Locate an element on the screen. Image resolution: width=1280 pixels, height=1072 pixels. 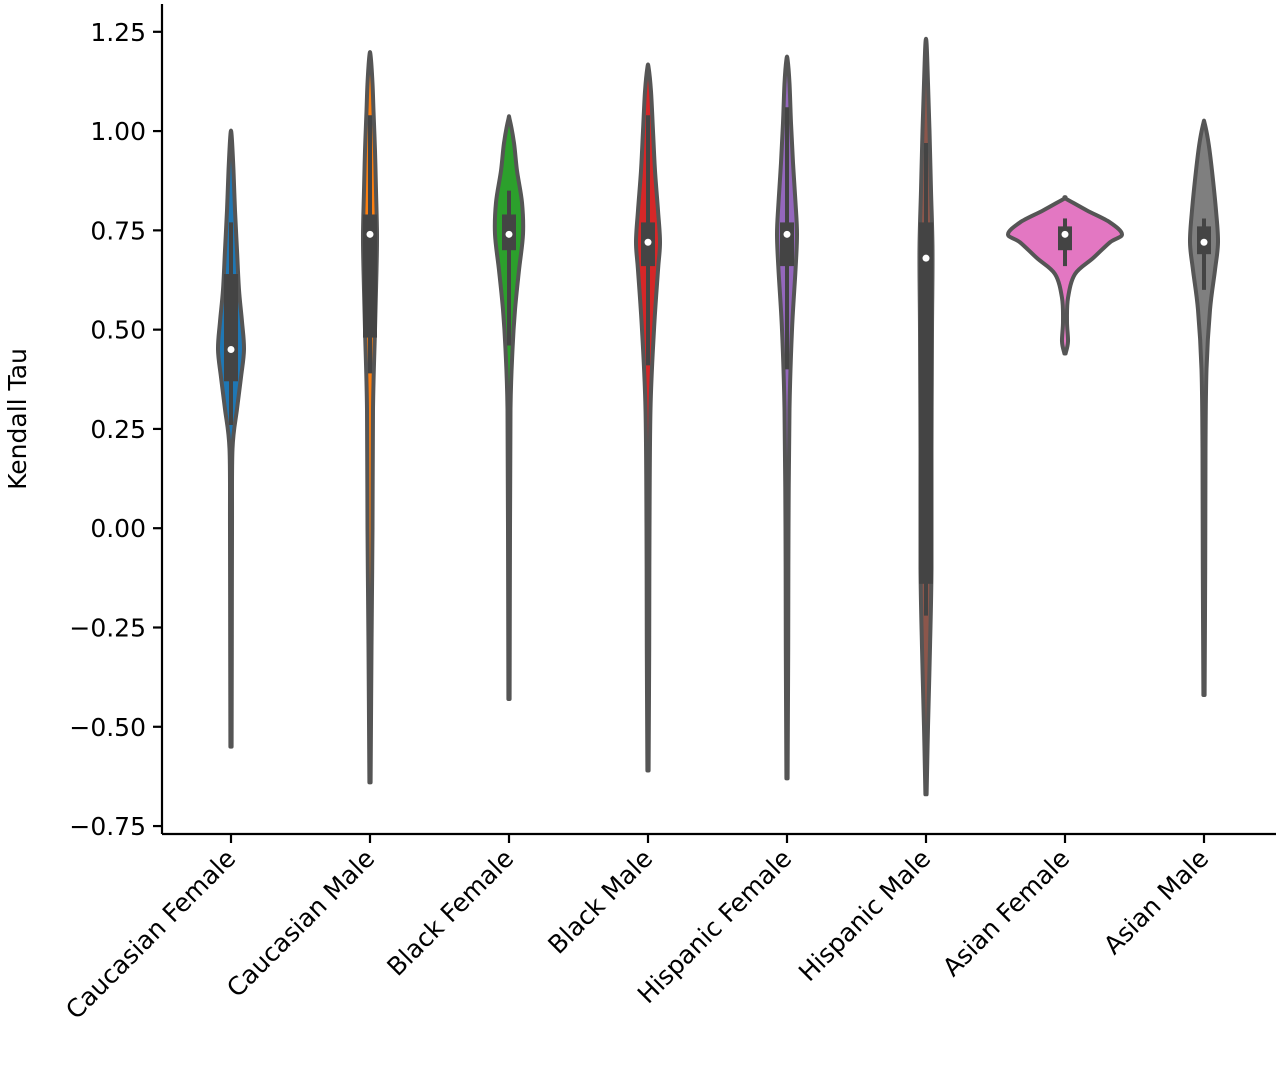
y-tick-label: 0.50 is located at coordinates (118, 330).